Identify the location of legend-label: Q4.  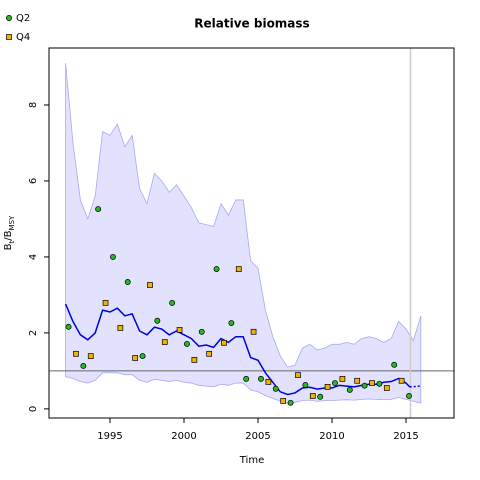
(23, 37).